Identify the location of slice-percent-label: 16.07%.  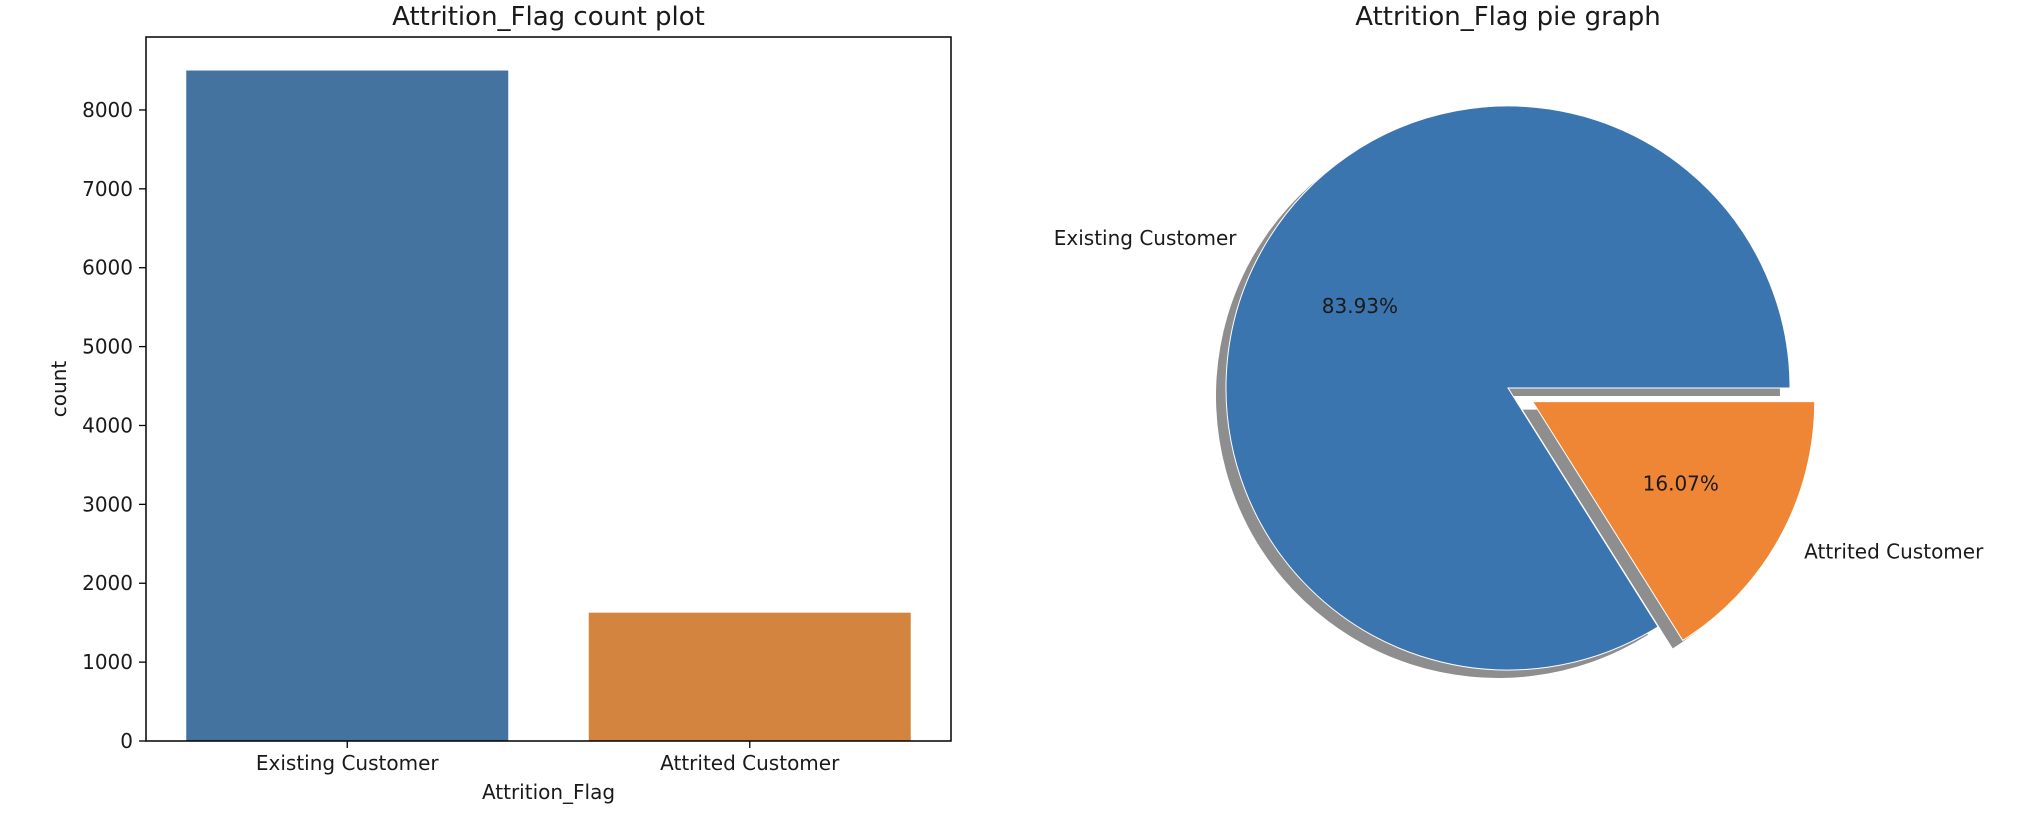
(1681, 483).